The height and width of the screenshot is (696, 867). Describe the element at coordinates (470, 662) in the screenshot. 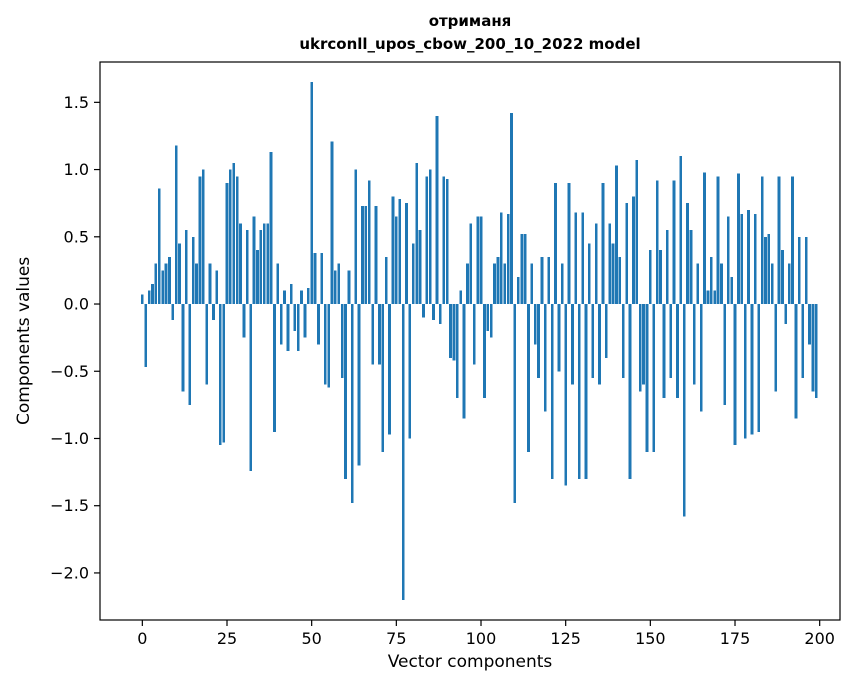

I see `x-axis-label: Vector components` at that location.